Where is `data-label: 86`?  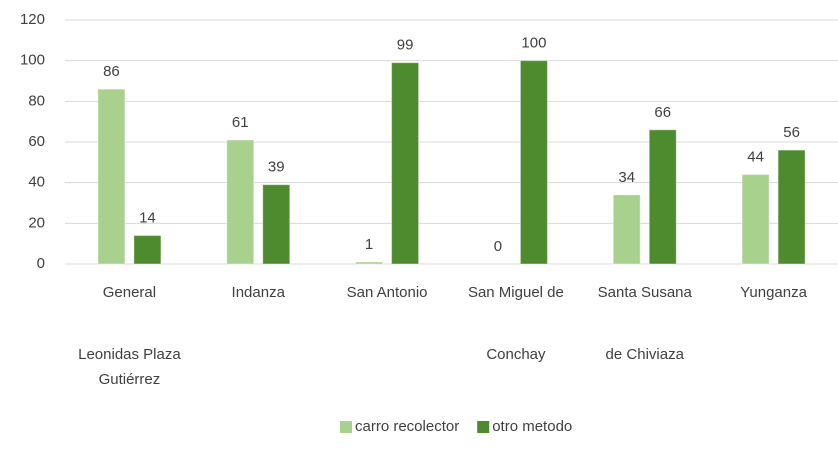 data-label: 86 is located at coordinates (111, 71).